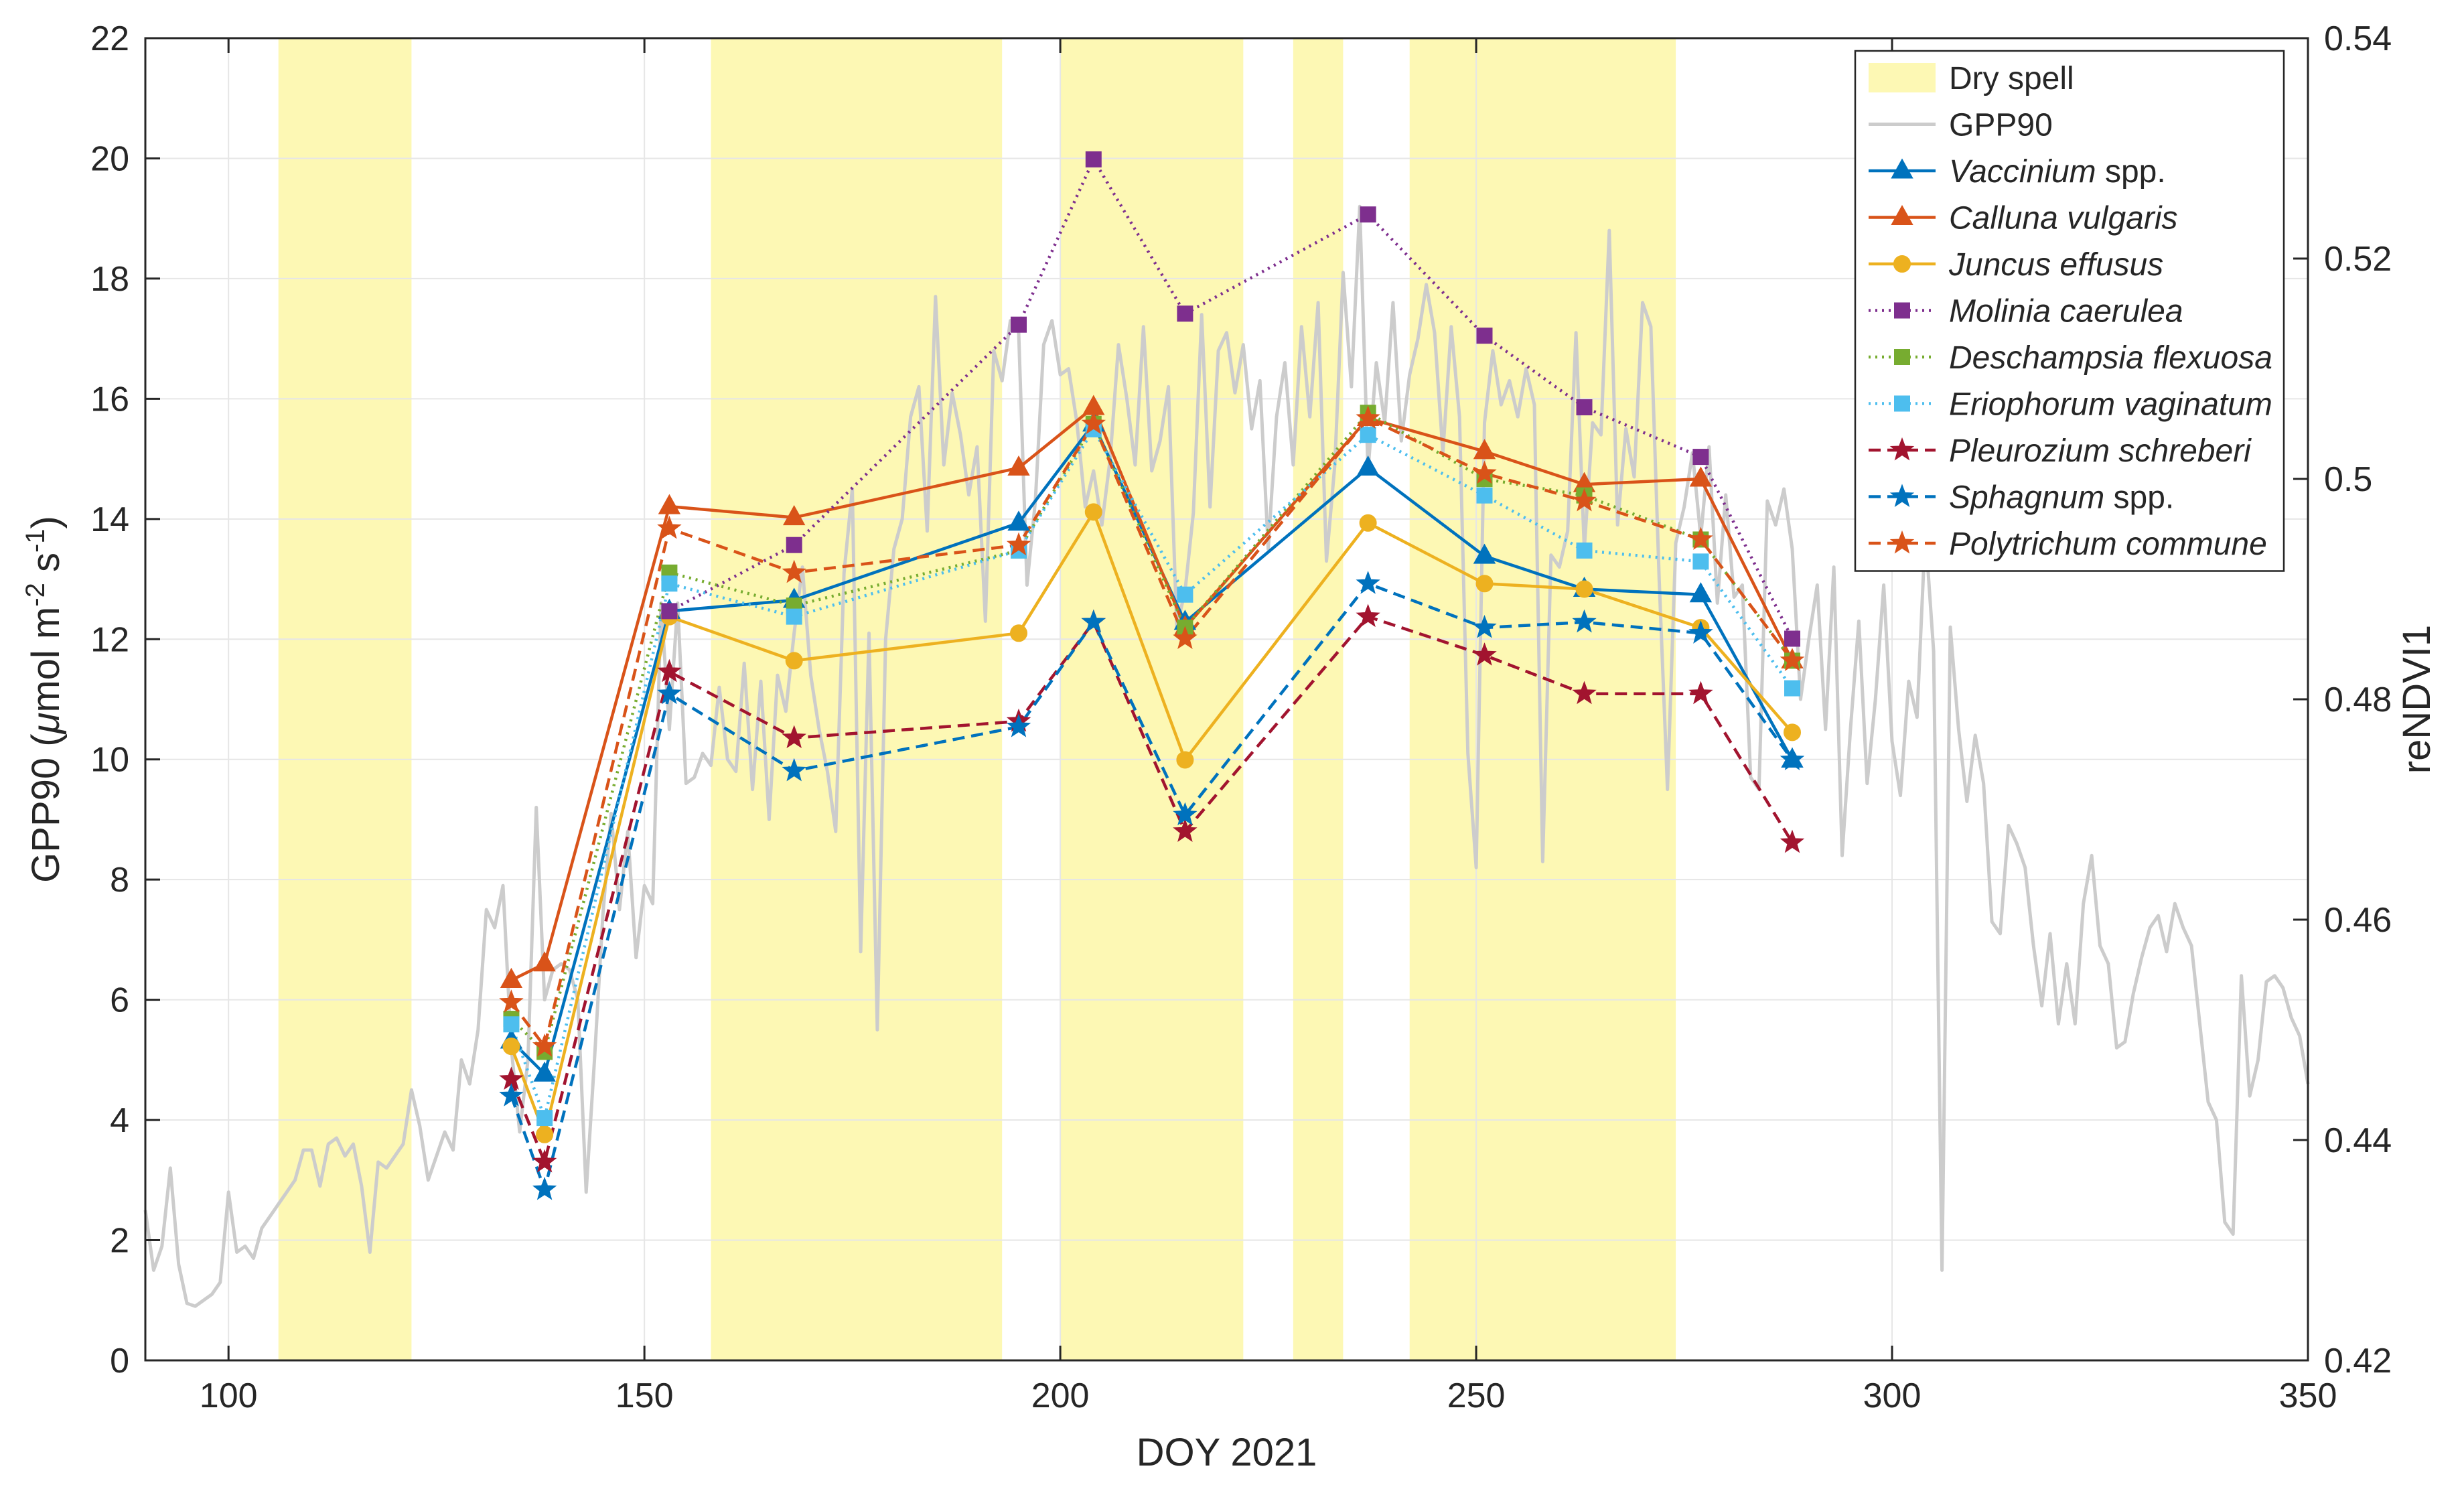 The height and width of the screenshot is (1491, 2464). I want to click on legend-marker-sphagnum, so click(1902, 496).